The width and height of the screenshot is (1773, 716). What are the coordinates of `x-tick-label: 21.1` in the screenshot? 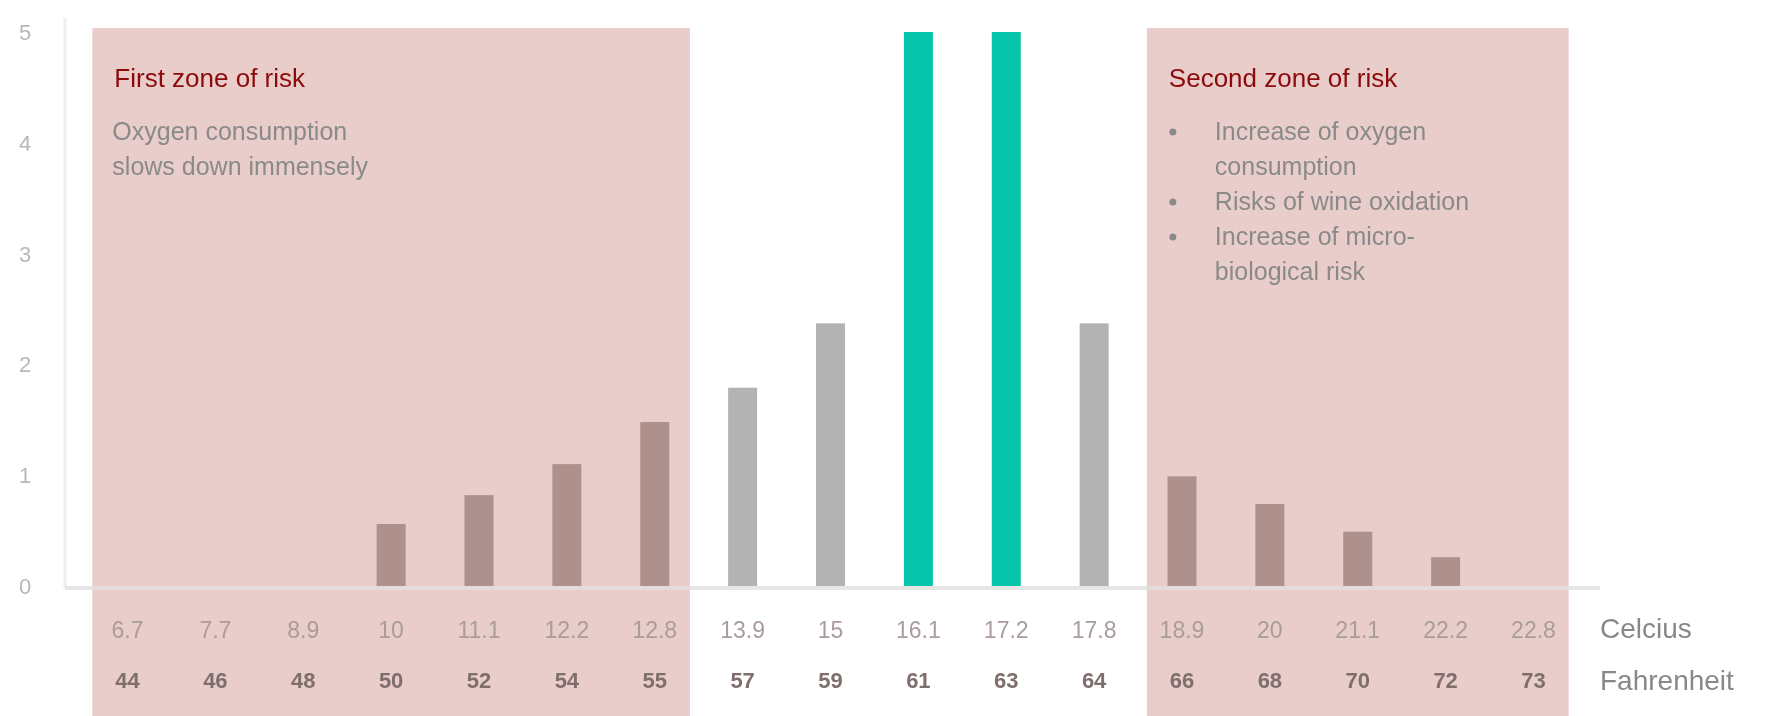 It's located at (1358, 630).